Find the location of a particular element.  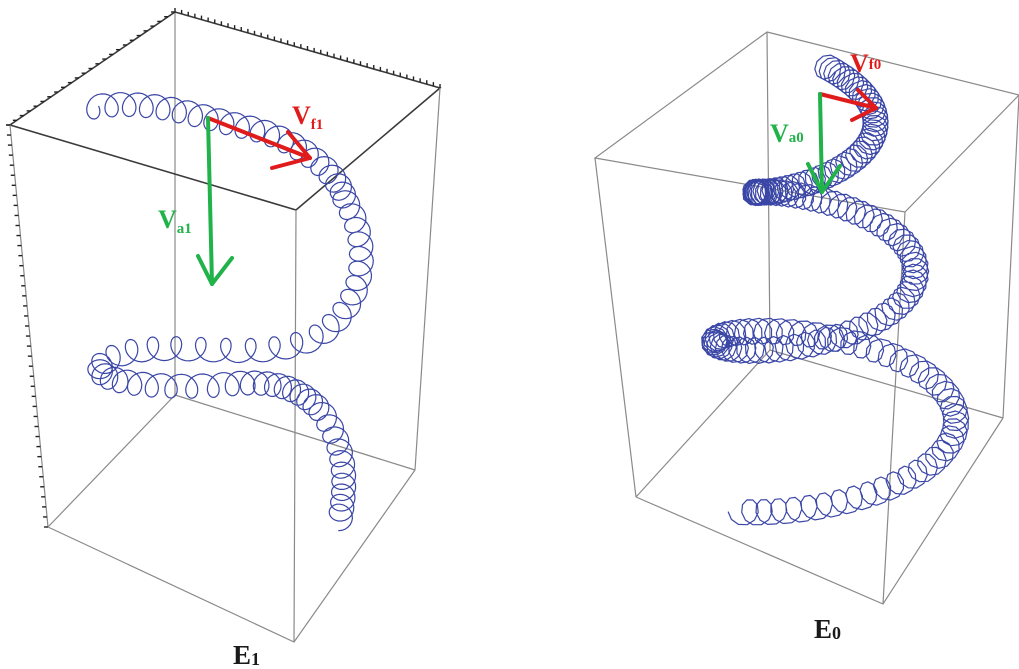

vector-f0-label: Vf0 is located at coordinates (865, 63).